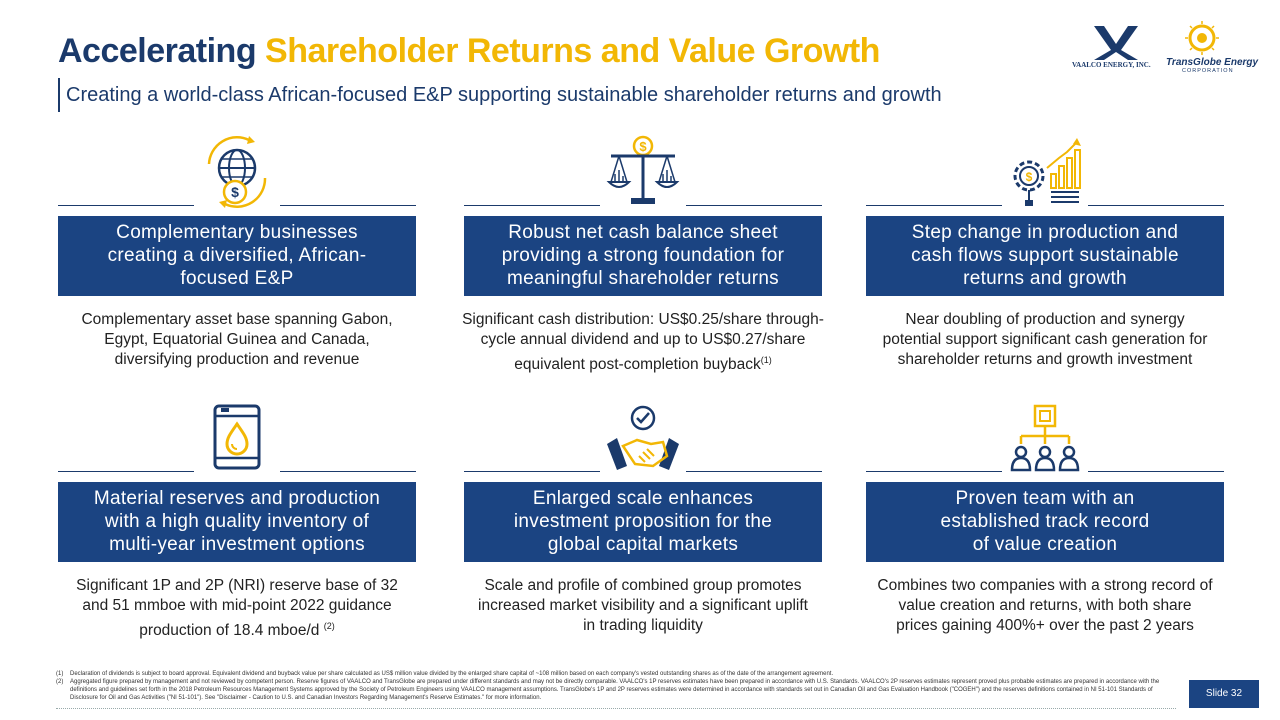  Describe the element at coordinates (616, 708) in the screenshot. I see `footer-divider` at that location.